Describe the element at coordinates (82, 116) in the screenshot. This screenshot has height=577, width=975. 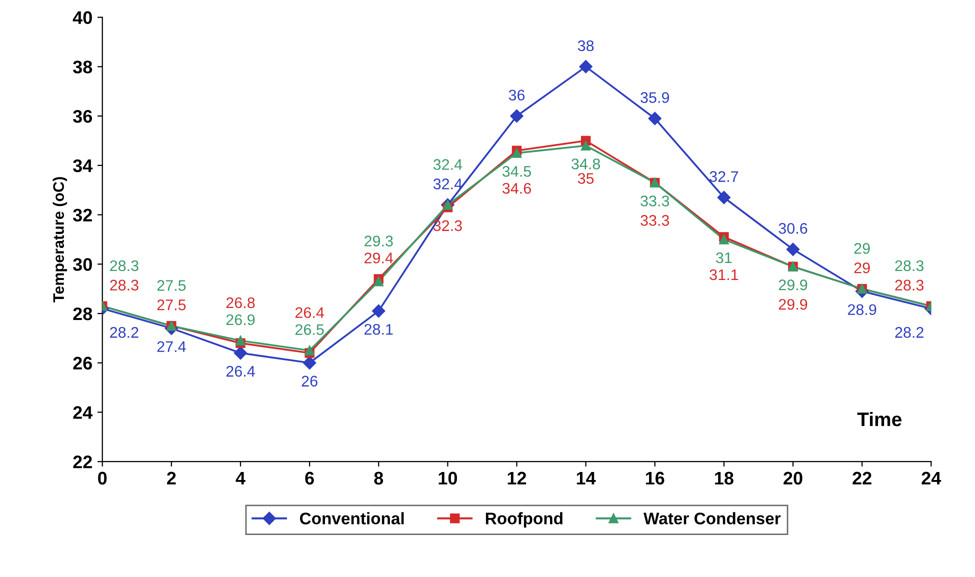
I see `y-tick-label: 36` at that location.